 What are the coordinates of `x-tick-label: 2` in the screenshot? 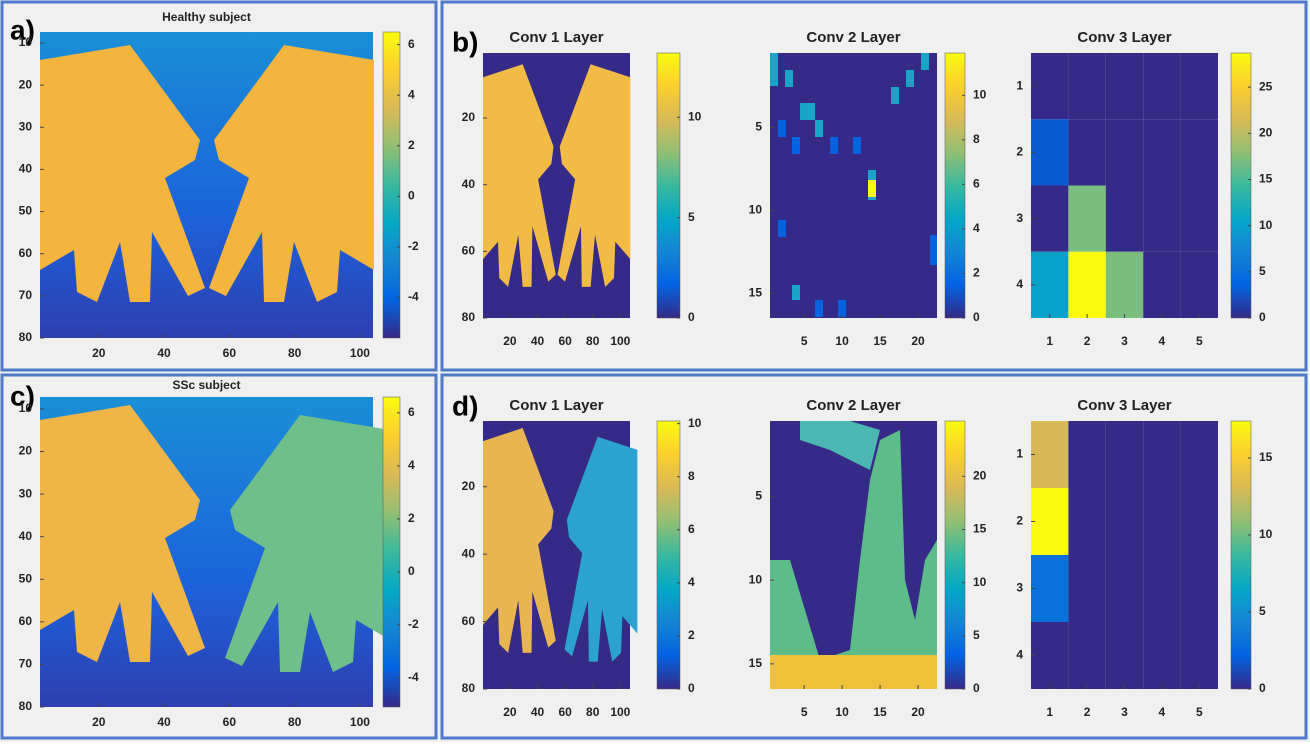 It's located at (1087, 341).